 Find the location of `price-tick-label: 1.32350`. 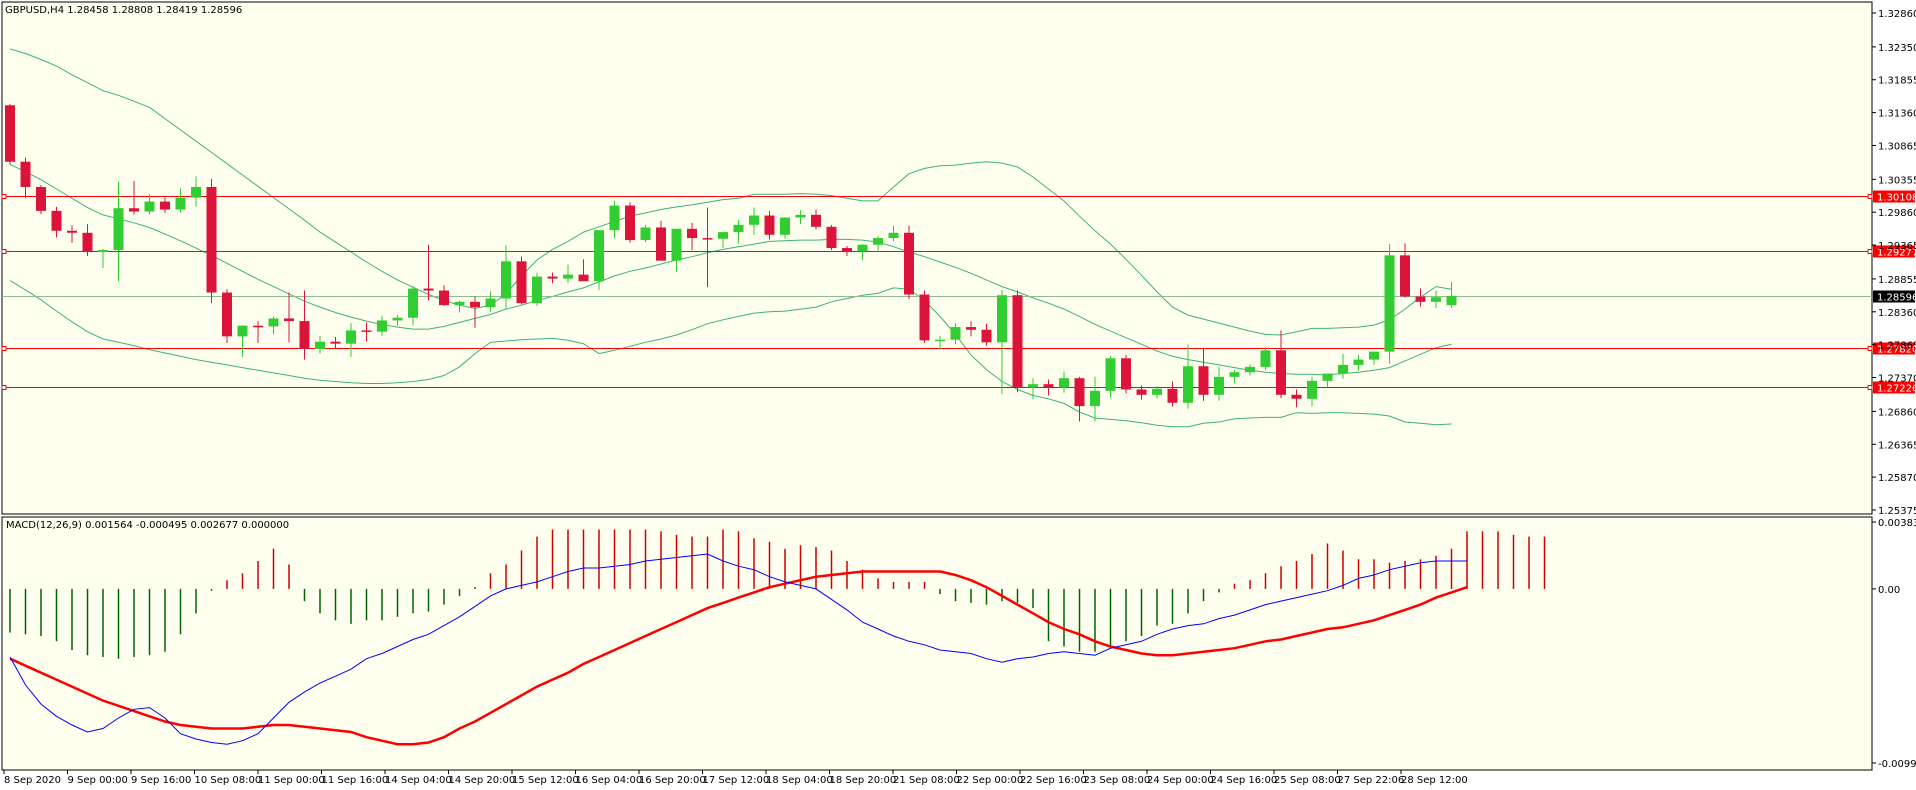

price-tick-label: 1.32350 is located at coordinates (1897, 48).